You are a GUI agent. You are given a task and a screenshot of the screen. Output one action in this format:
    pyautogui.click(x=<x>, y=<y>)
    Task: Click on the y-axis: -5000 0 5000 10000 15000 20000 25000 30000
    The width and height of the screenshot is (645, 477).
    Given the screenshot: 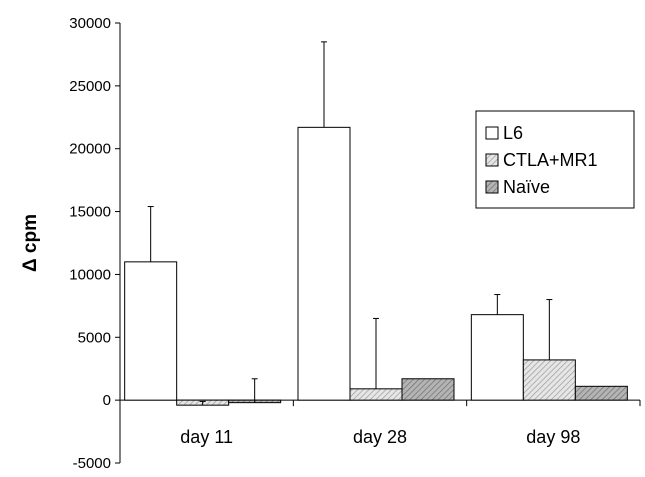 What is the action you would take?
    pyautogui.click(x=95, y=243)
    